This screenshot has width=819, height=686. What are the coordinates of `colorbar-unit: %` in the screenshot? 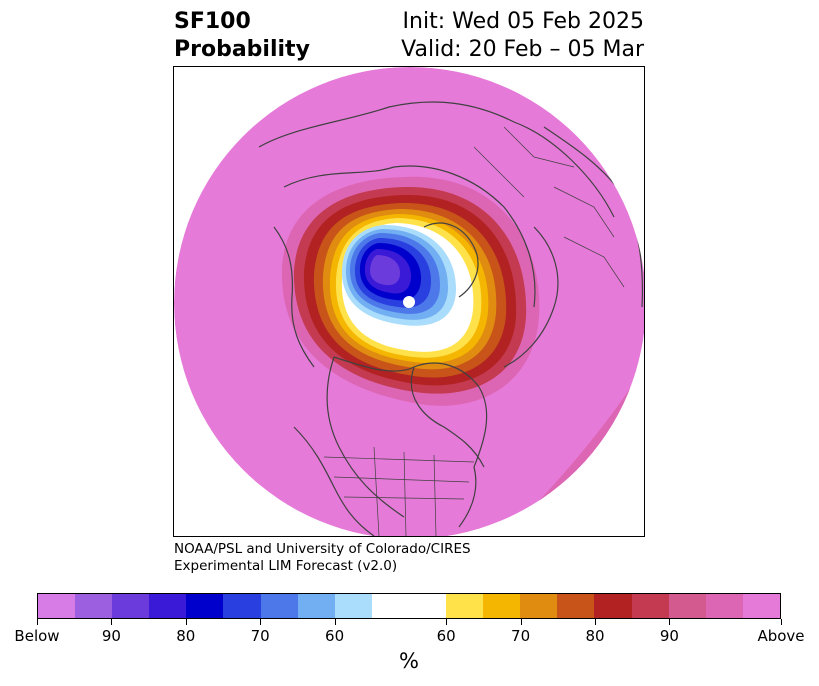 It's located at (409, 661).